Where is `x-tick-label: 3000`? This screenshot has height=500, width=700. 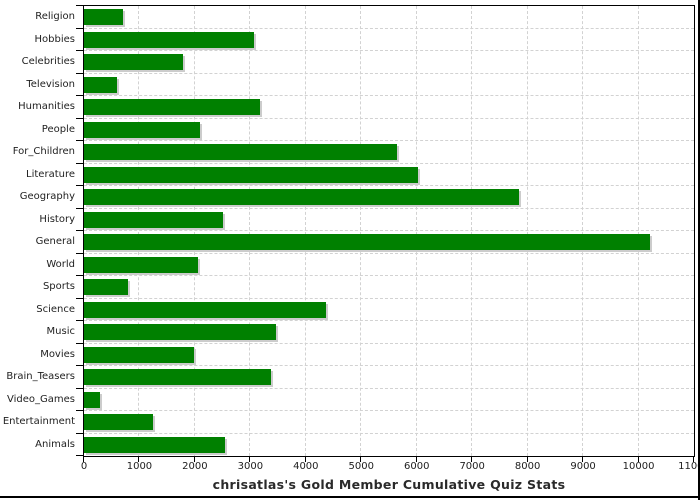
x-tick-label: 3000 is located at coordinates (250, 466).